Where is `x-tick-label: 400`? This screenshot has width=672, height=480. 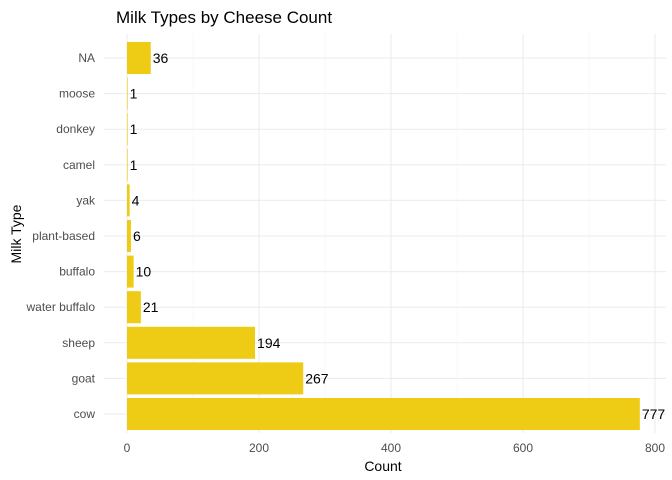 x-tick-label: 400 is located at coordinates (391, 448).